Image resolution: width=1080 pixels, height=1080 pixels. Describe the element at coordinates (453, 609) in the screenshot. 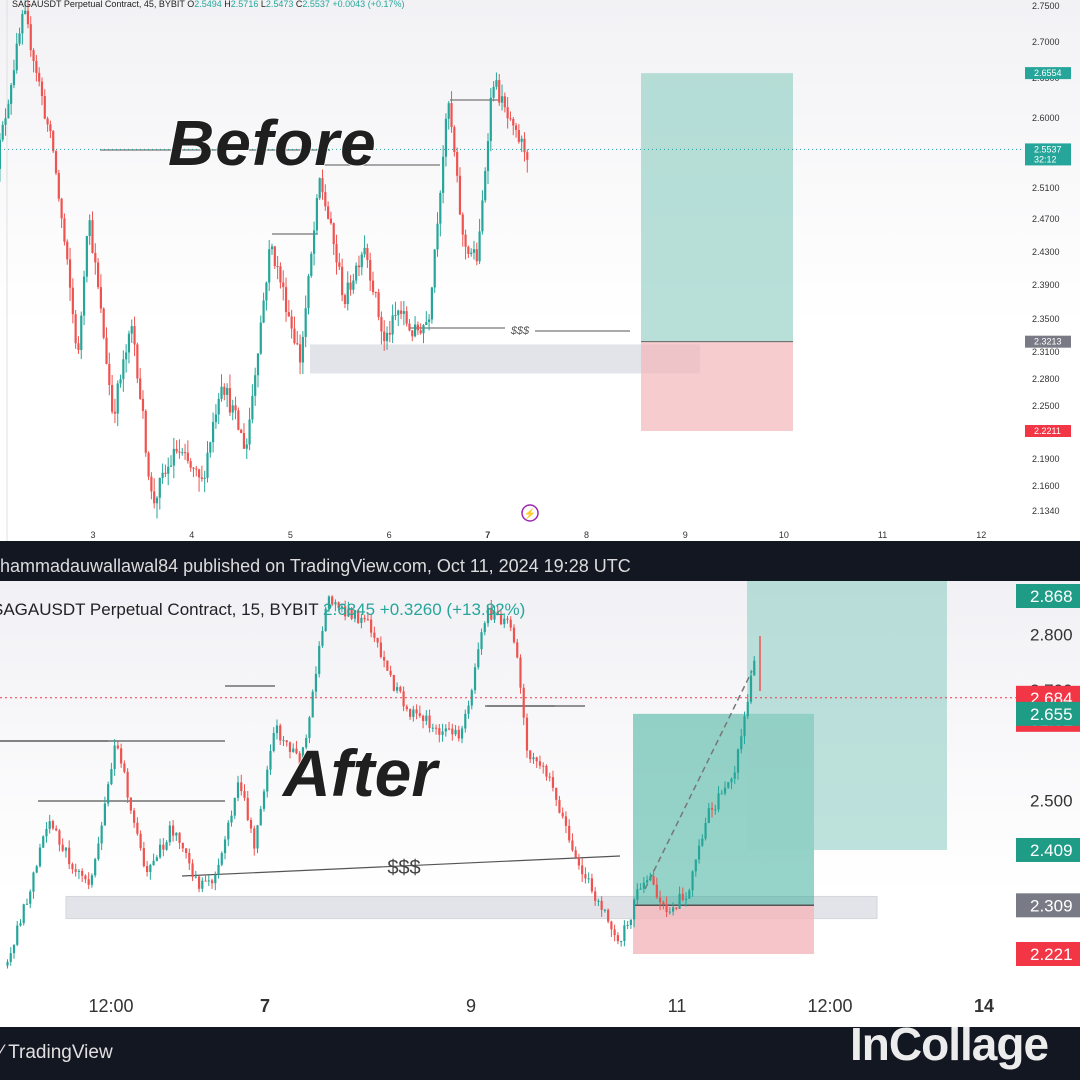

I see `title-part-change: +0.3260 (+13.82%)` at that location.